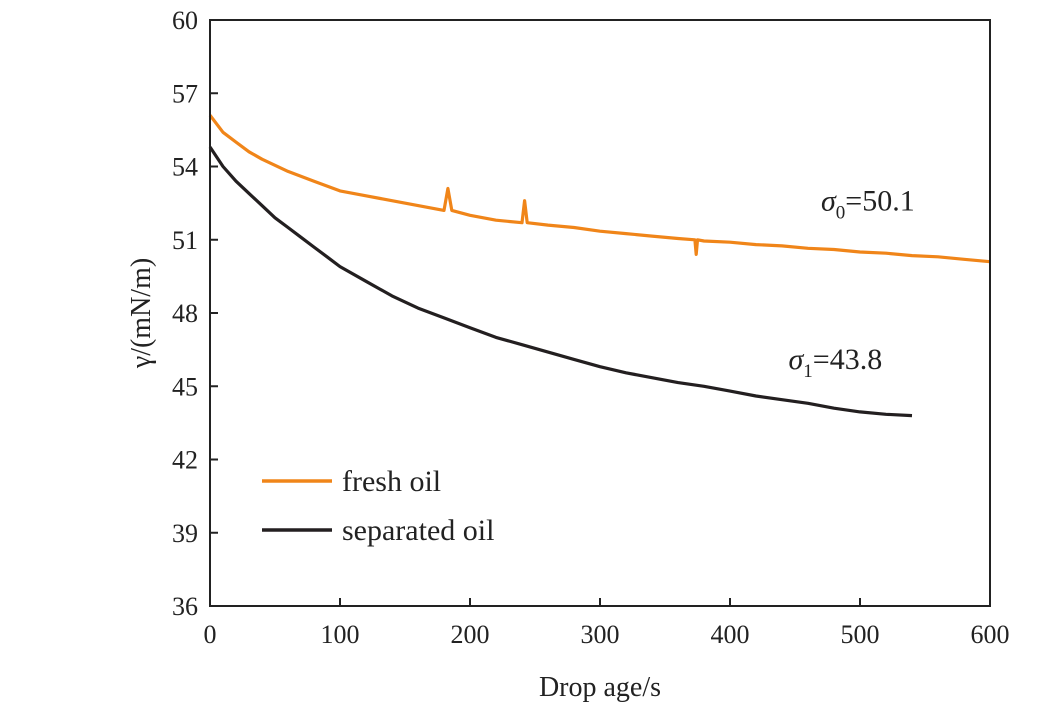  What do you see at coordinates (836, 362) in the screenshot?
I see `annotation-sigma-1: σ1=43.8` at bounding box center [836, 362].